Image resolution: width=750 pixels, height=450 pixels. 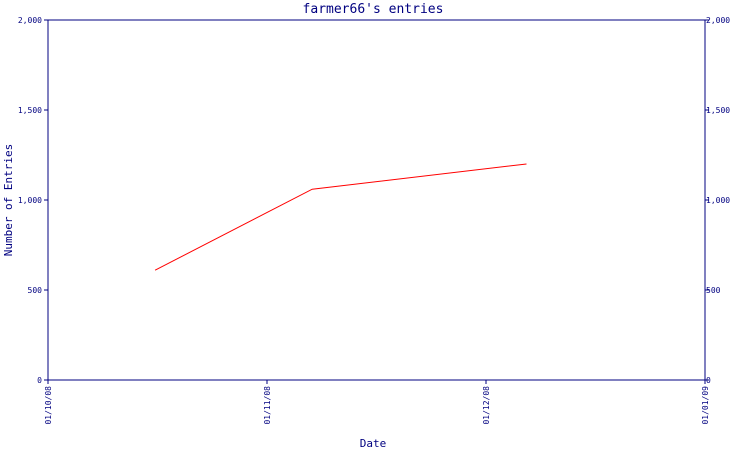 I want to click on y-tick-label-right: 1,000, so click(x=718, y=200).